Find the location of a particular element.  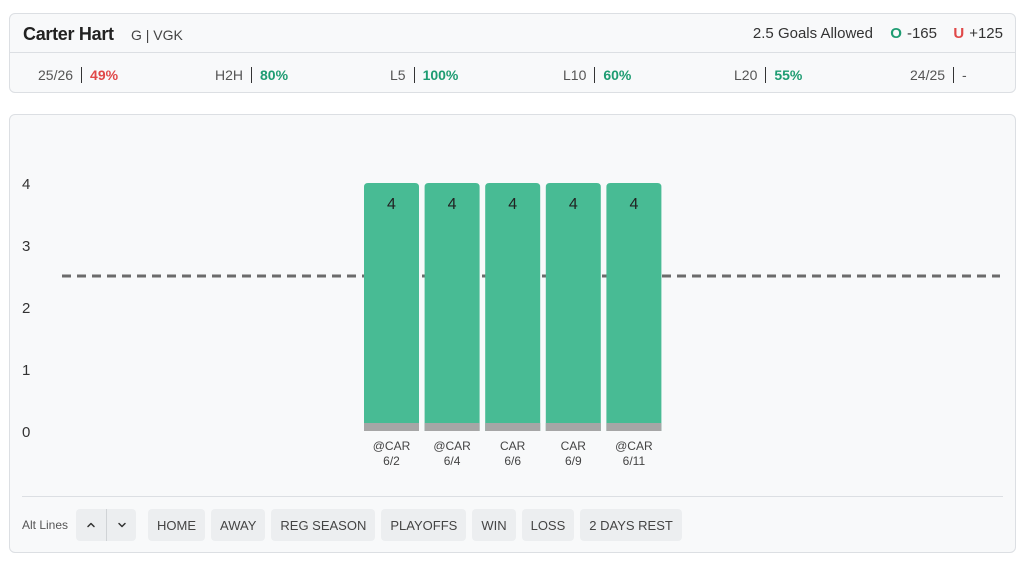

chevron-down-icon is located at coordinates (121, 525).